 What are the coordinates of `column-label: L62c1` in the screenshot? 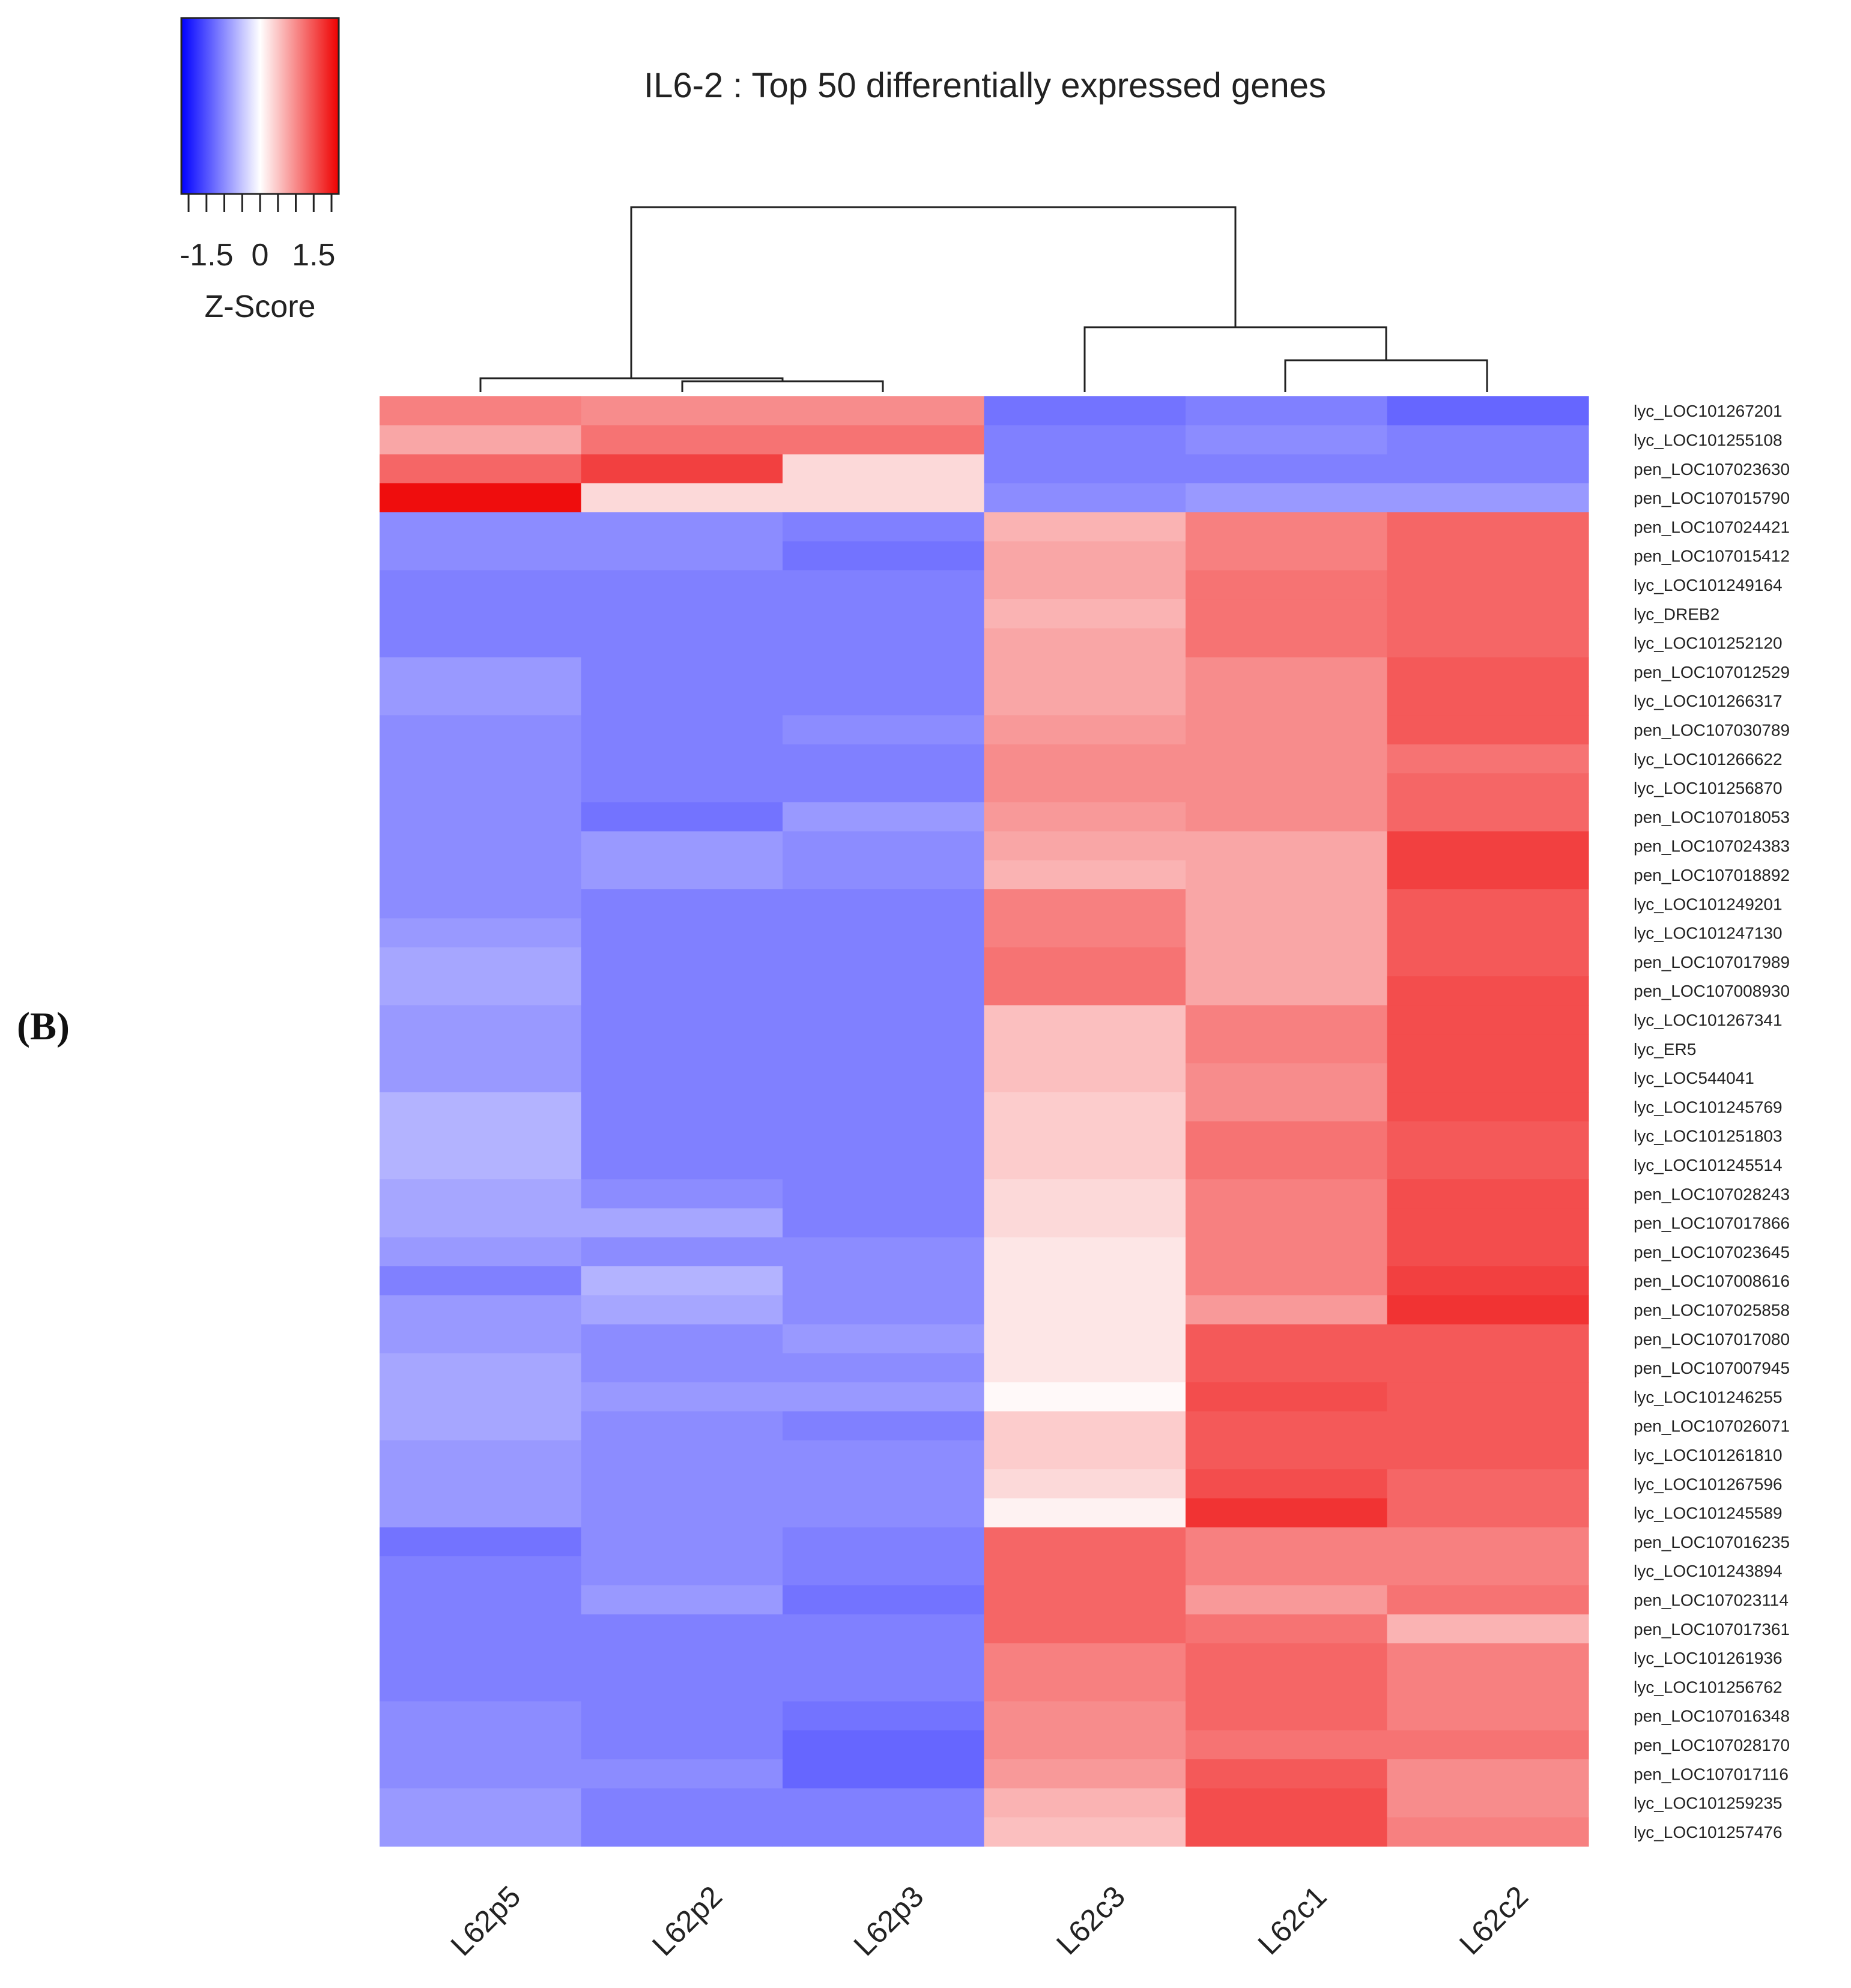 It's located at (1292, 1920).